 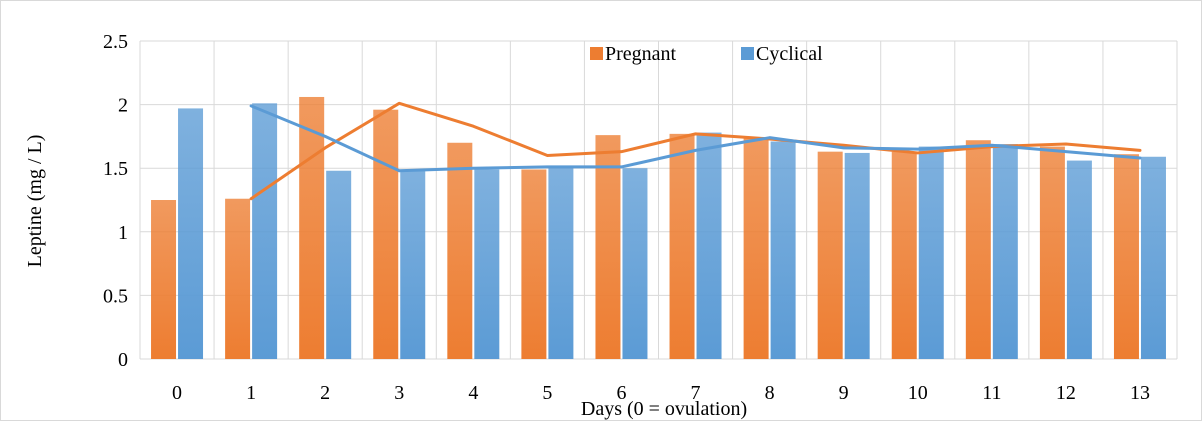 I want to click on x-tick-label: 5, so click(x=547, y=393).